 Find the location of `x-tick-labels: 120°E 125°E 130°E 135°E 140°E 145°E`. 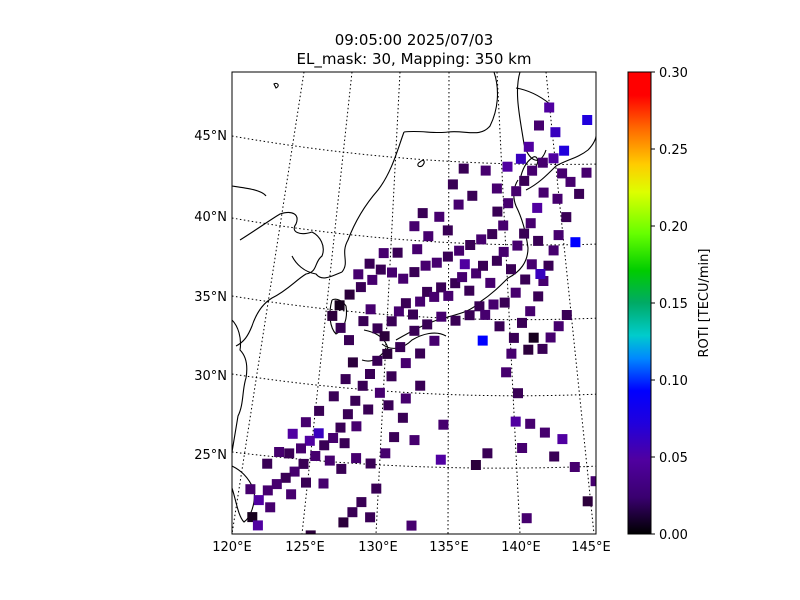

x-tick-labels: 120°E 125°E 130°E 135°E 140°E 145°E is located at coordinates (411, 547).